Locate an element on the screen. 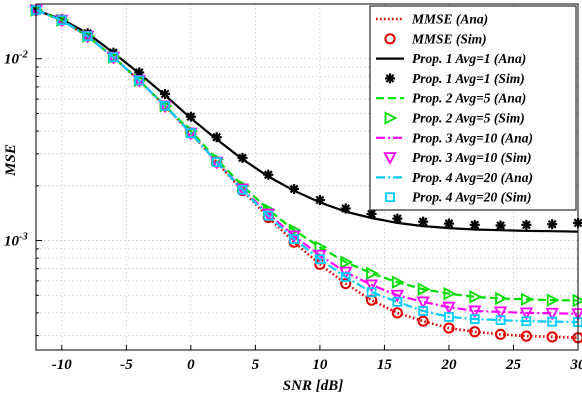 Image resolution: width=582 pixels, height=394 pixels. legend-entry: Prop. 4 Avg=20 (Sim) is located at coordinates (458, 197).